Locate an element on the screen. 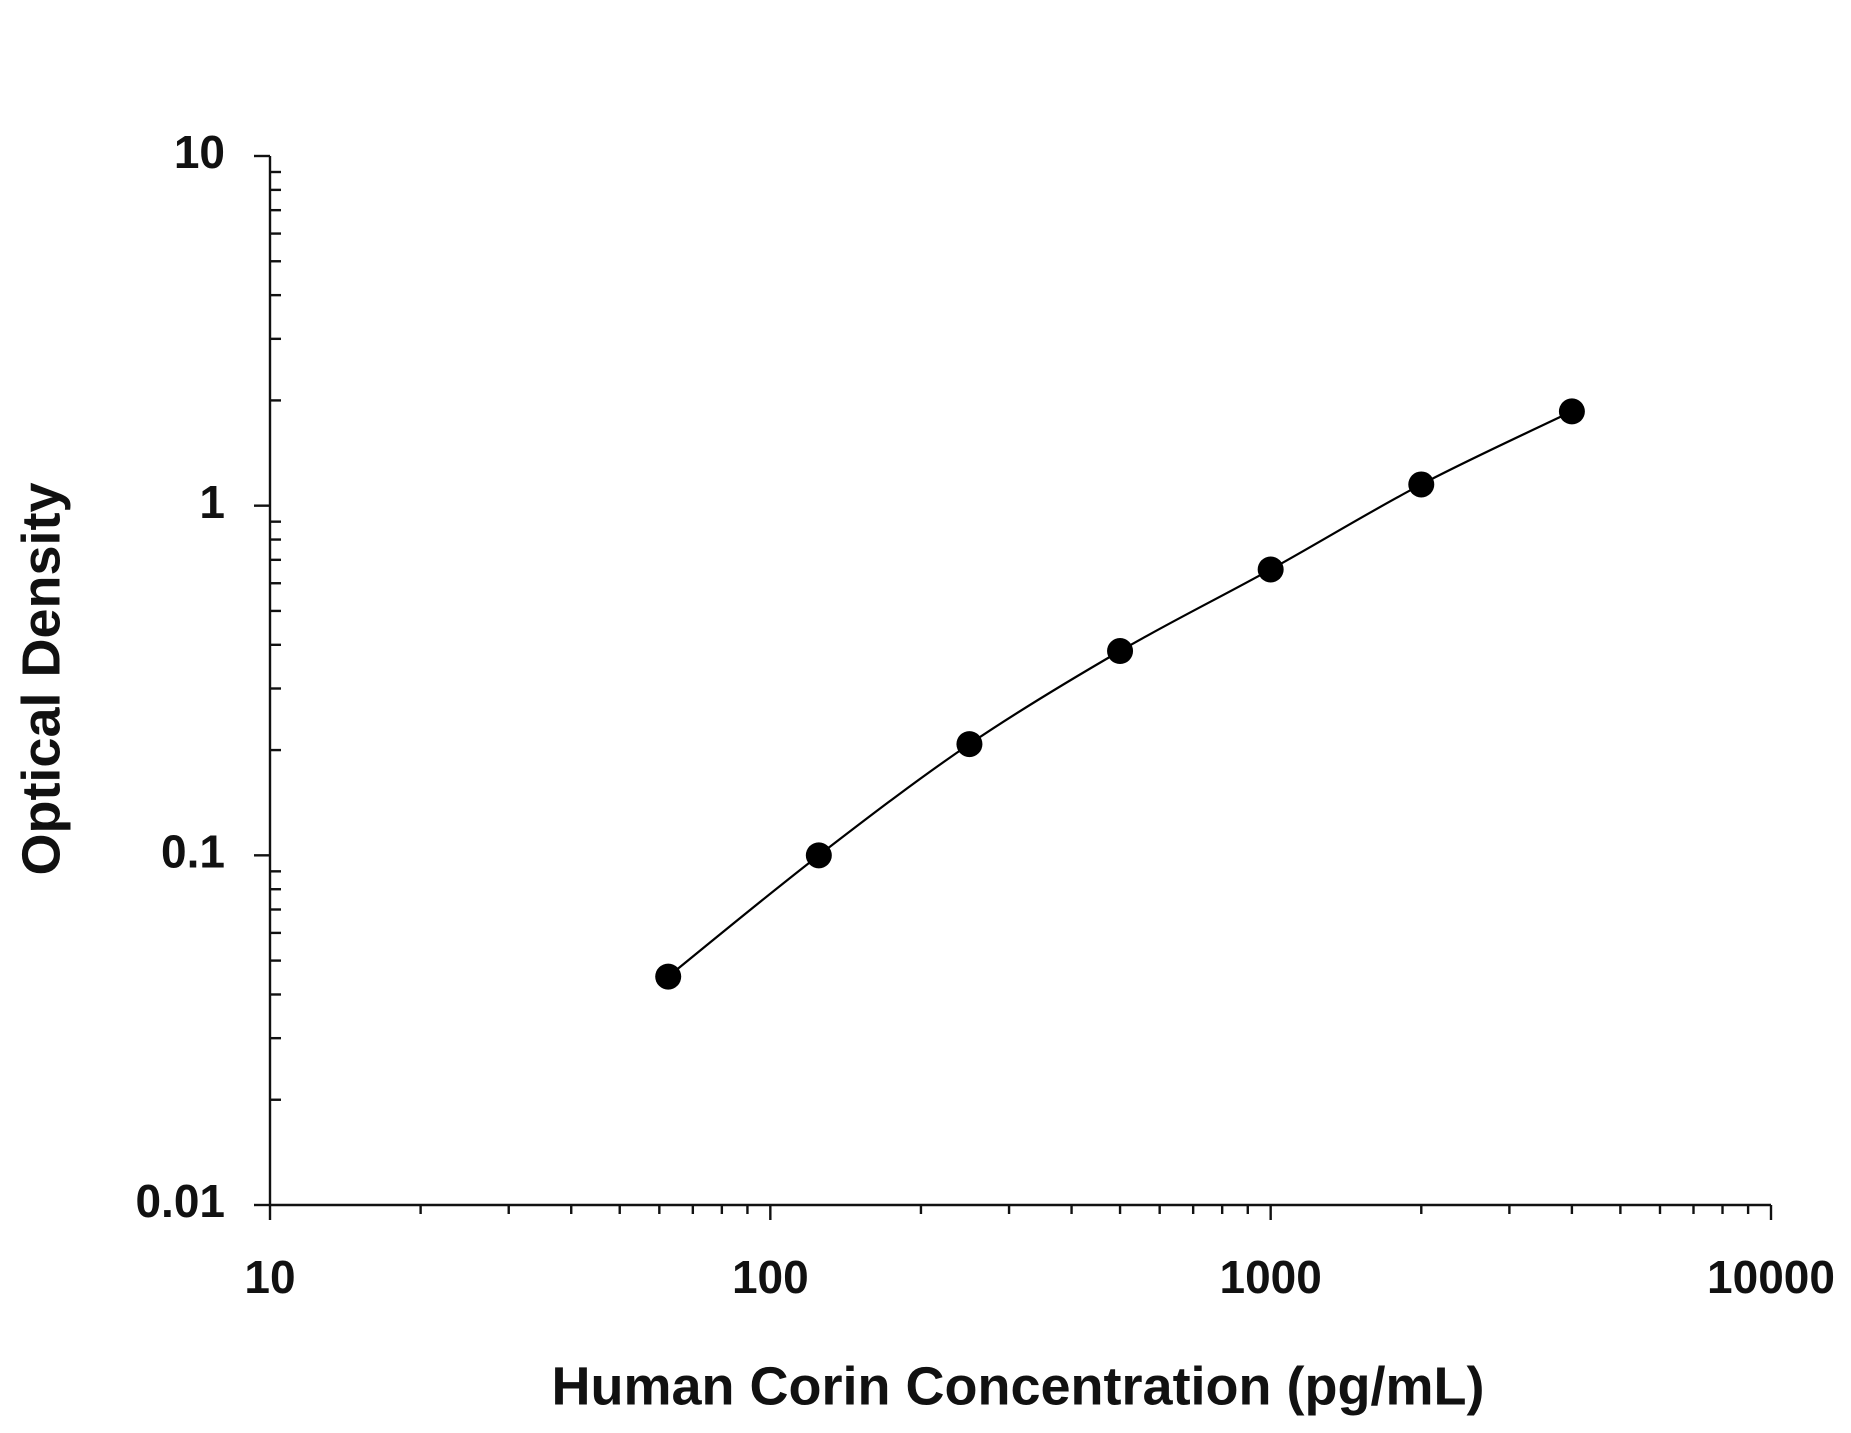 The height and width of the screenshot is (1433, 1851). x-tick-label: 10000 is located at coordinates (1771, 1277).